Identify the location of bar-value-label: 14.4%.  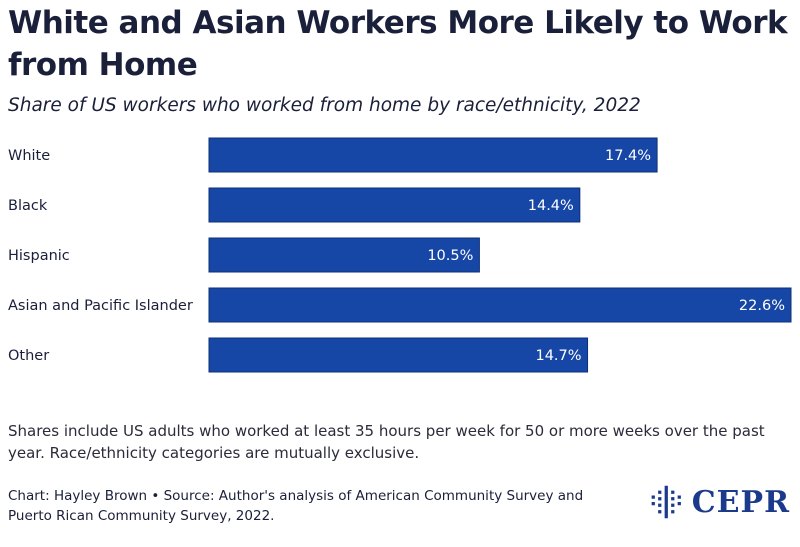
(551, 206).